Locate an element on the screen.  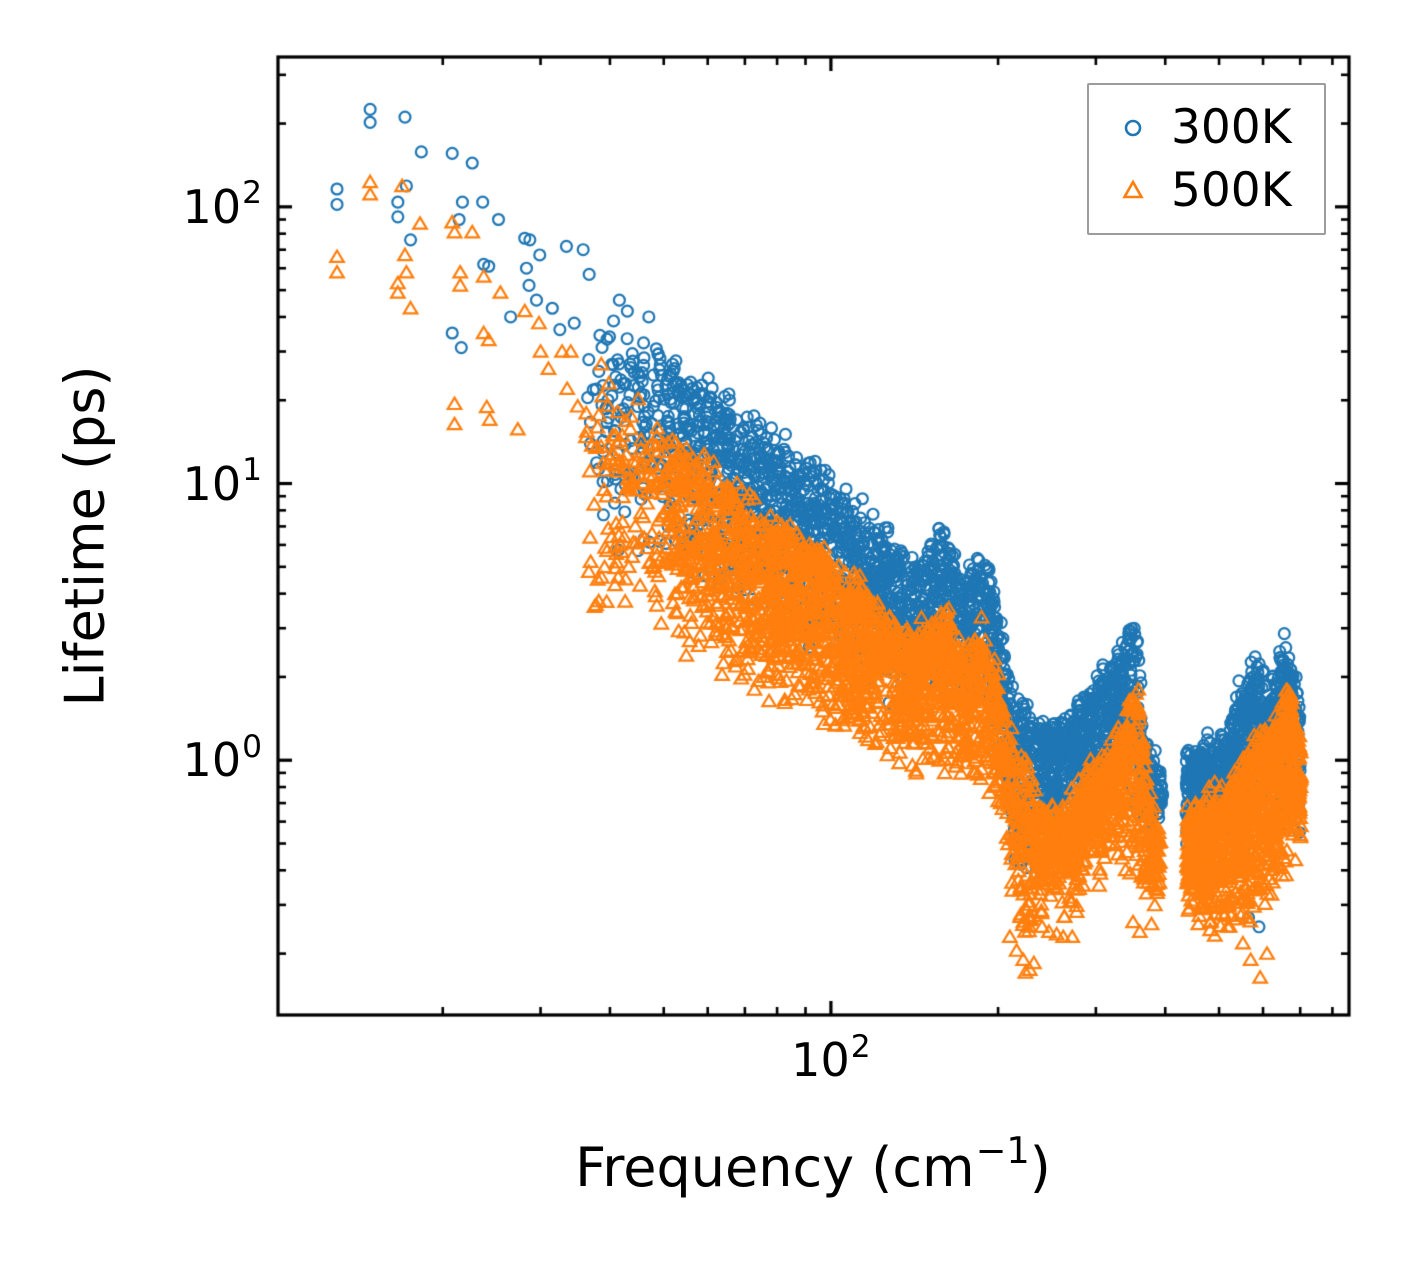
y-tick-label-1e1: 101 is located at coordinates (222, 481).